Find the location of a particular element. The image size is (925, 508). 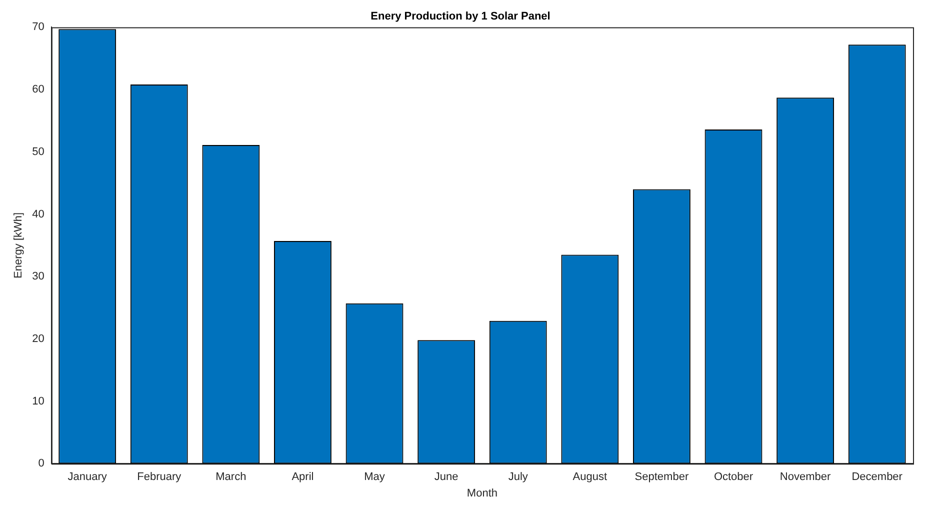

y-tick-label: 0 is located at coordinates (41, 464).